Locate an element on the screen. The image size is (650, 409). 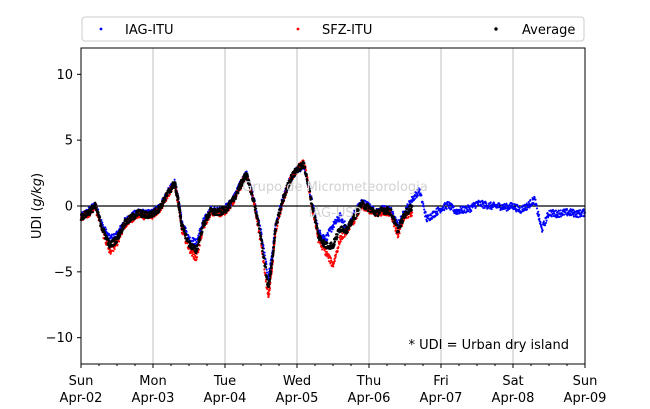
x-tick-date-label: Apr-04 is located at coordinates (225, 398).